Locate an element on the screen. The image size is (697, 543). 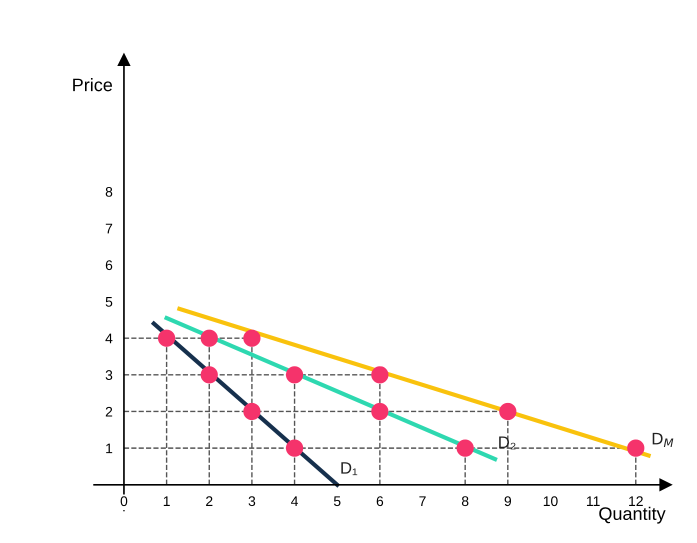
y-tick-label: 8 is located at coordinates (109, 191).